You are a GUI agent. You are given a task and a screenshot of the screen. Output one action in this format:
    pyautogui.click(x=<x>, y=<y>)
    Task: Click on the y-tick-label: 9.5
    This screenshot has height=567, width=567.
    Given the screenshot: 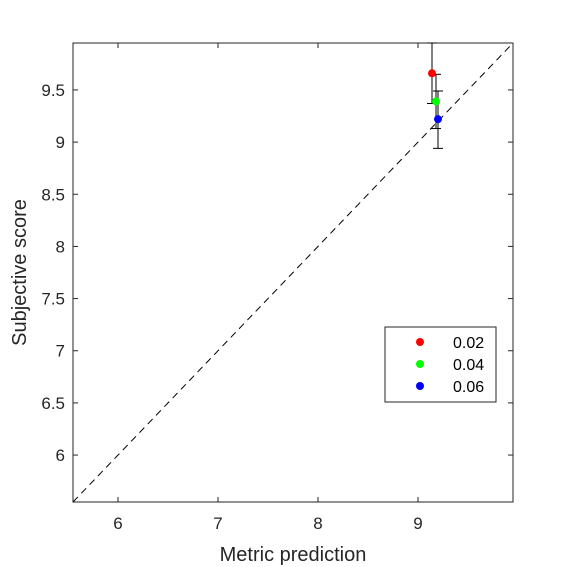 What is the action you would take?
    pyautogui.click(x=53, y=90)
    